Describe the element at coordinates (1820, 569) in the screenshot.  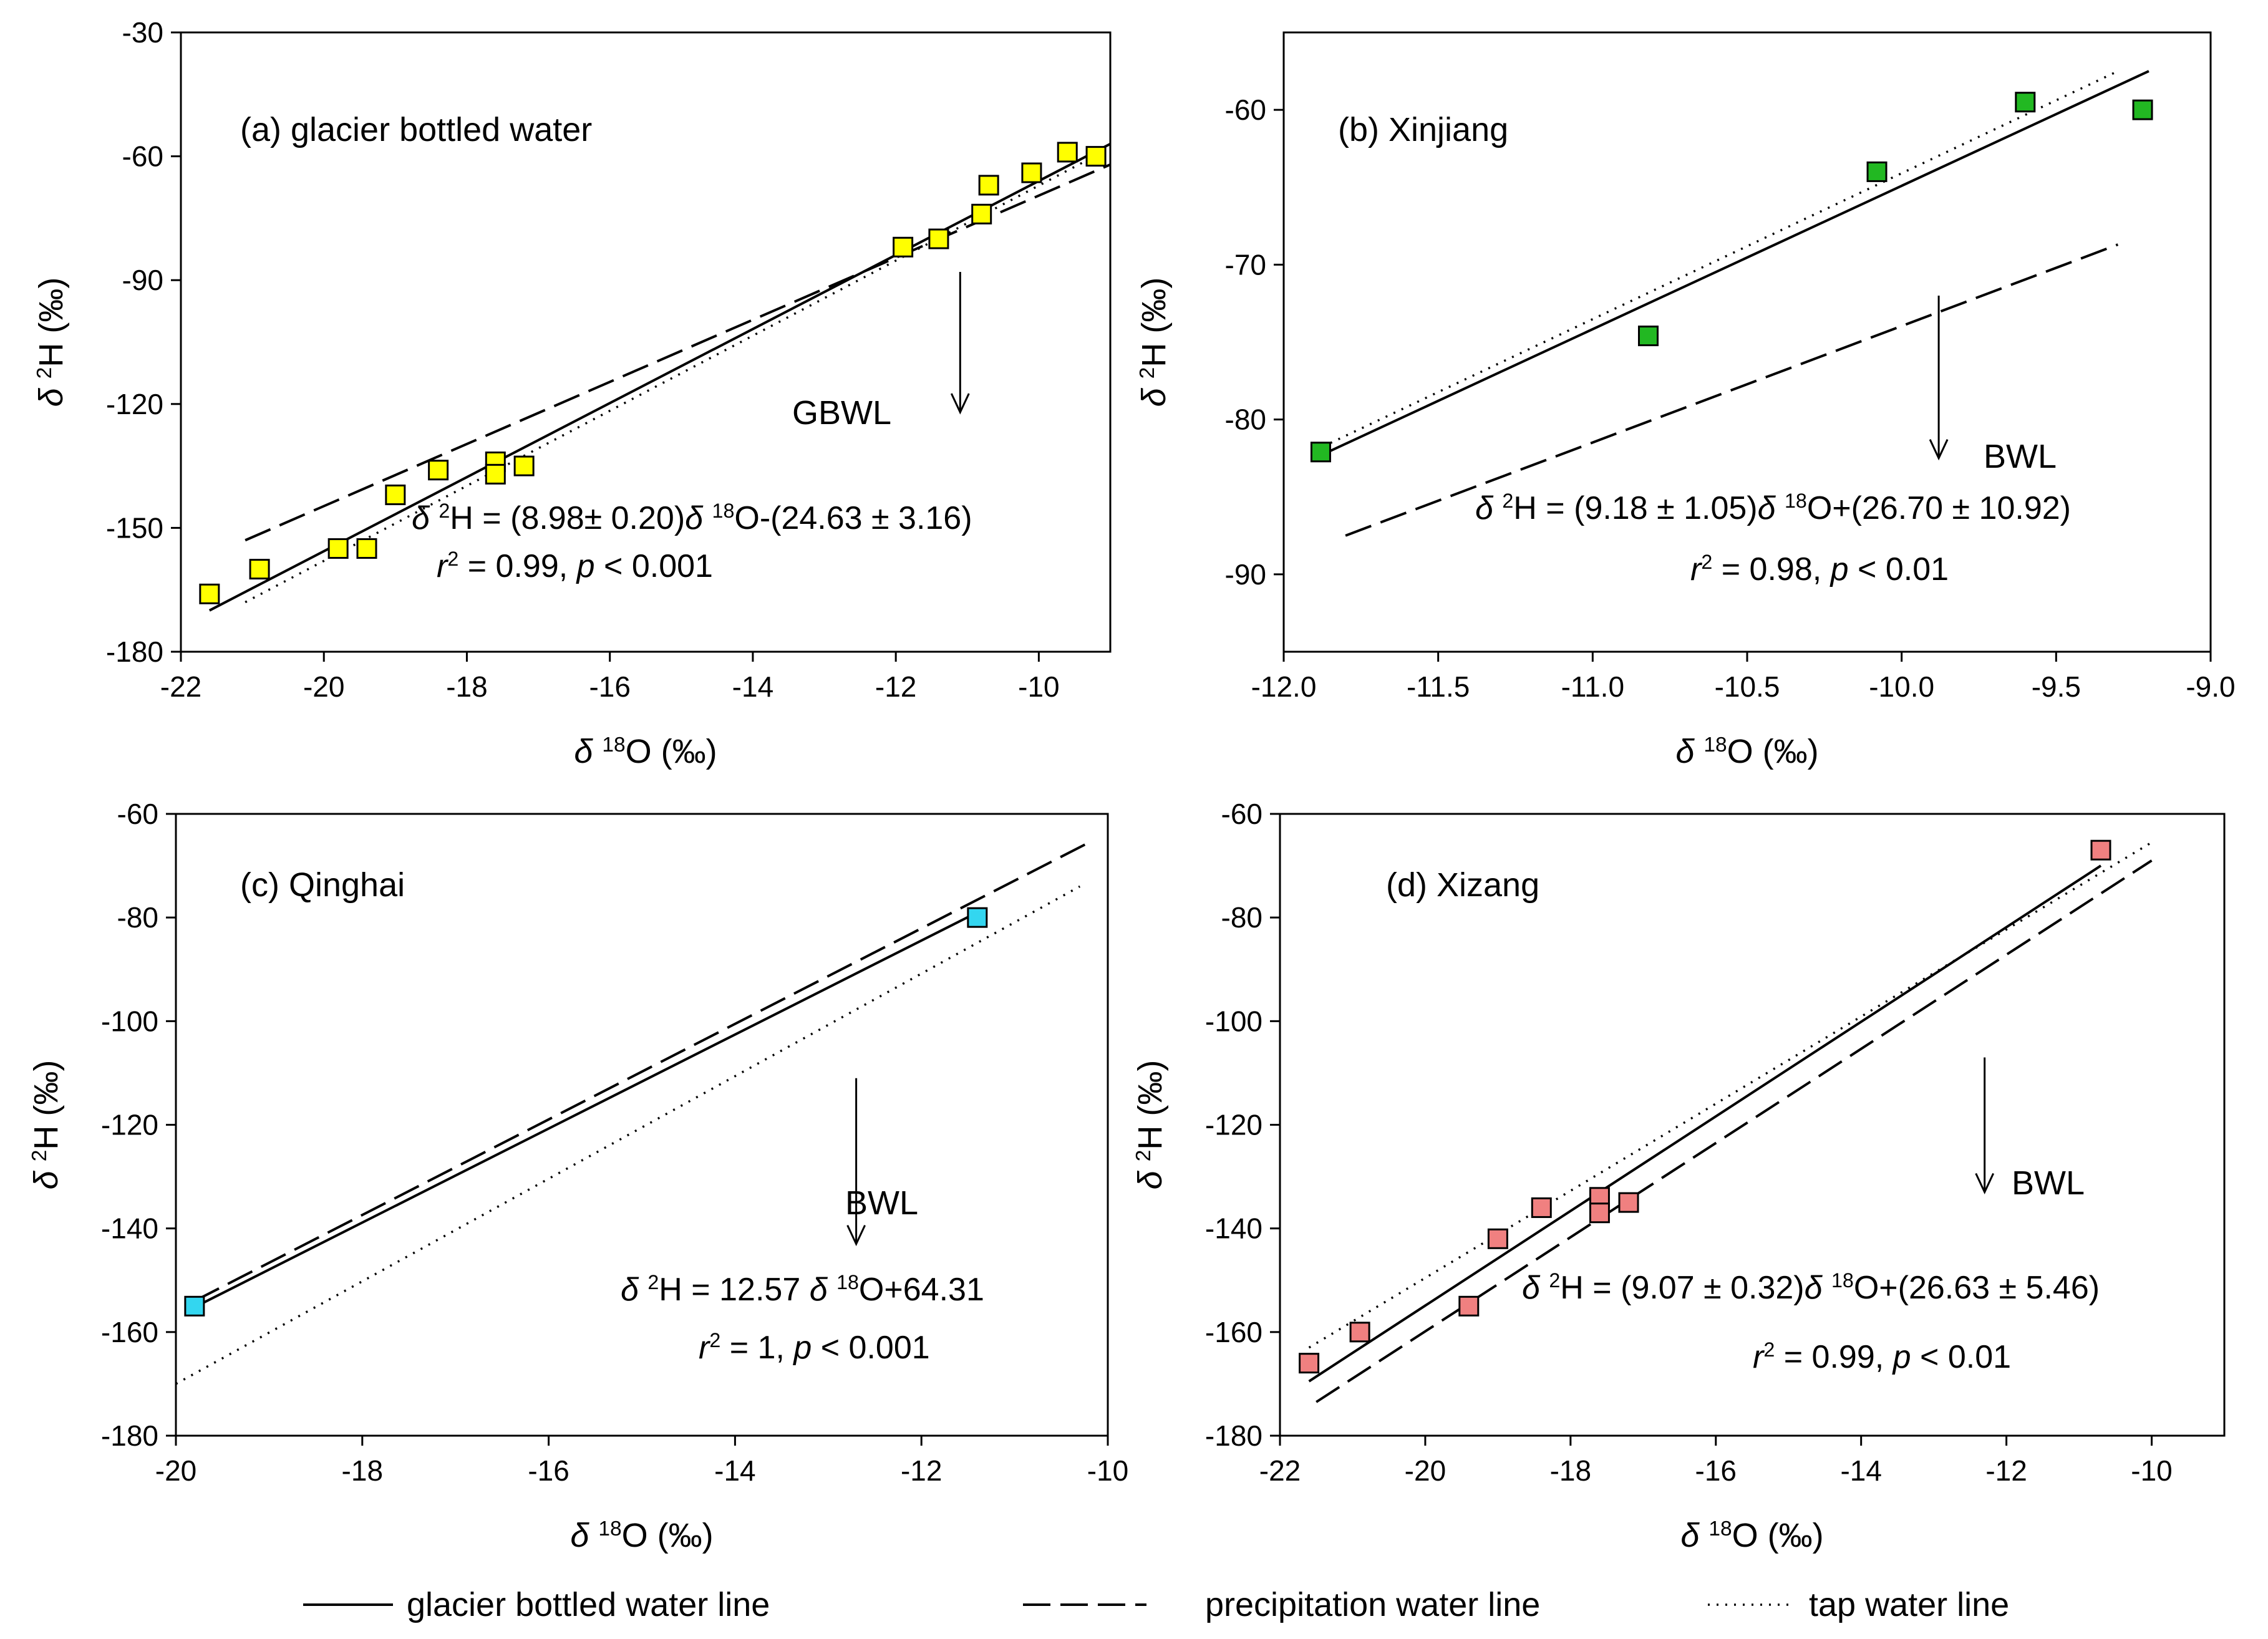
I see `regression-stats: r2 = 0.98, p < 0.01` at that location.